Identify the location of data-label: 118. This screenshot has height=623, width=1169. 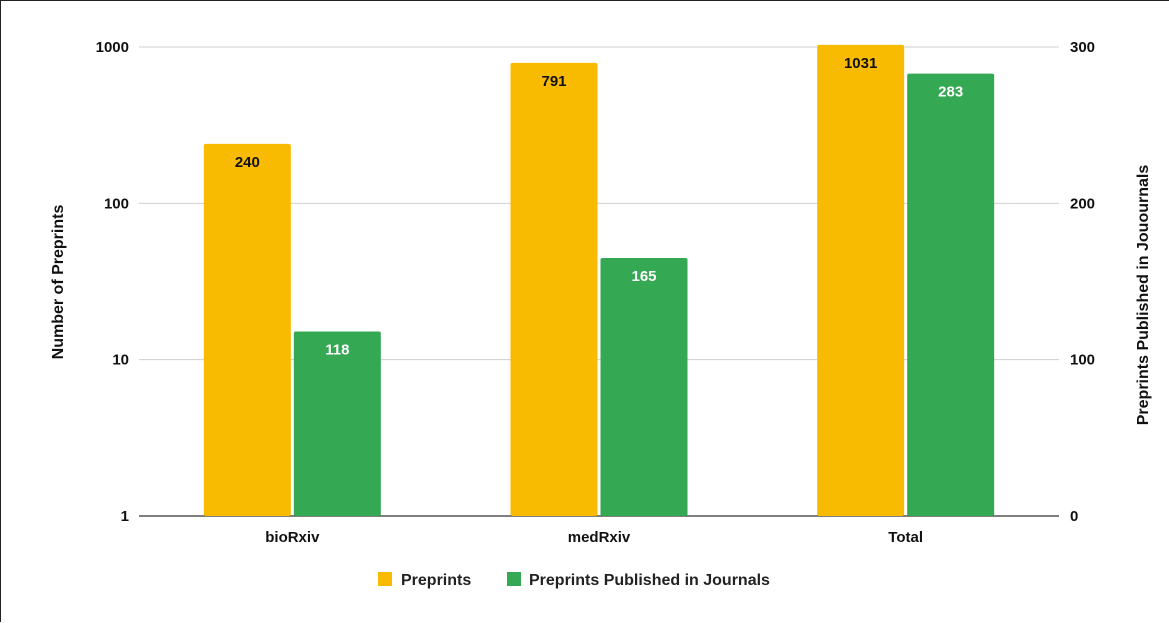
(337, 350).